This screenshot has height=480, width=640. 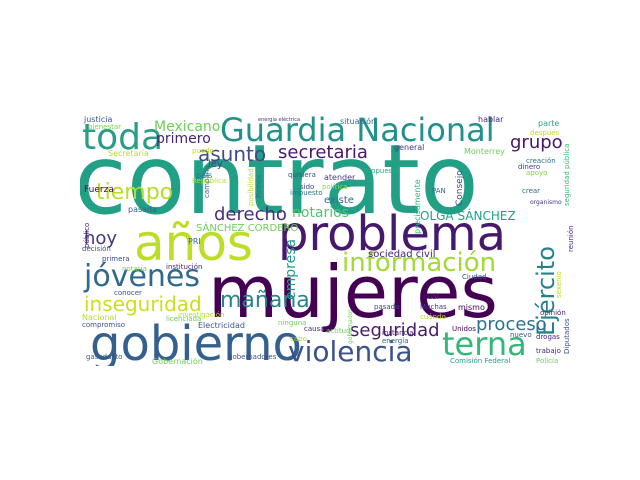 What do you see at coordinates (433, 307) in the screenshot?
I see `word: Muchas` at bounding box center [433, 307].